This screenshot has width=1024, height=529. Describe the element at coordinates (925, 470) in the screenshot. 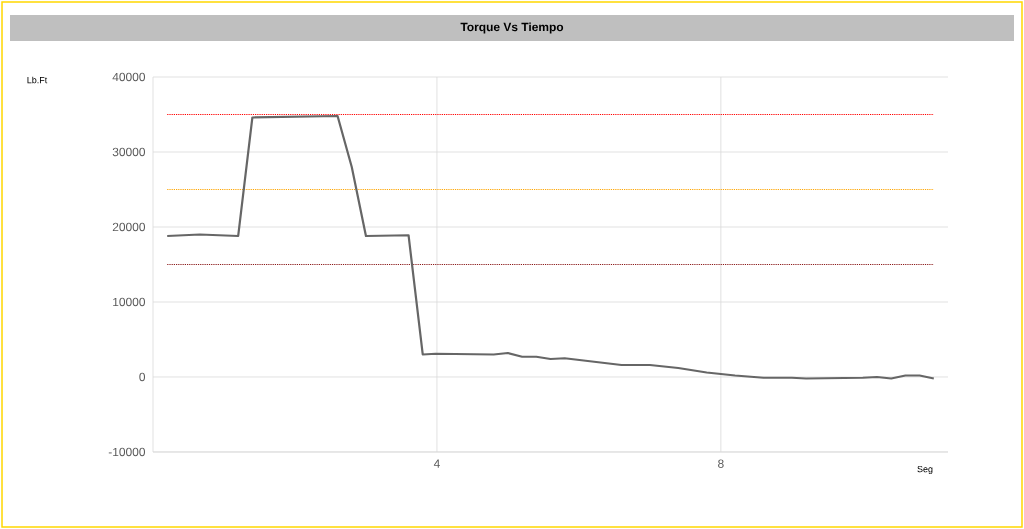

I see `x-axis-title: Seg` at that location.